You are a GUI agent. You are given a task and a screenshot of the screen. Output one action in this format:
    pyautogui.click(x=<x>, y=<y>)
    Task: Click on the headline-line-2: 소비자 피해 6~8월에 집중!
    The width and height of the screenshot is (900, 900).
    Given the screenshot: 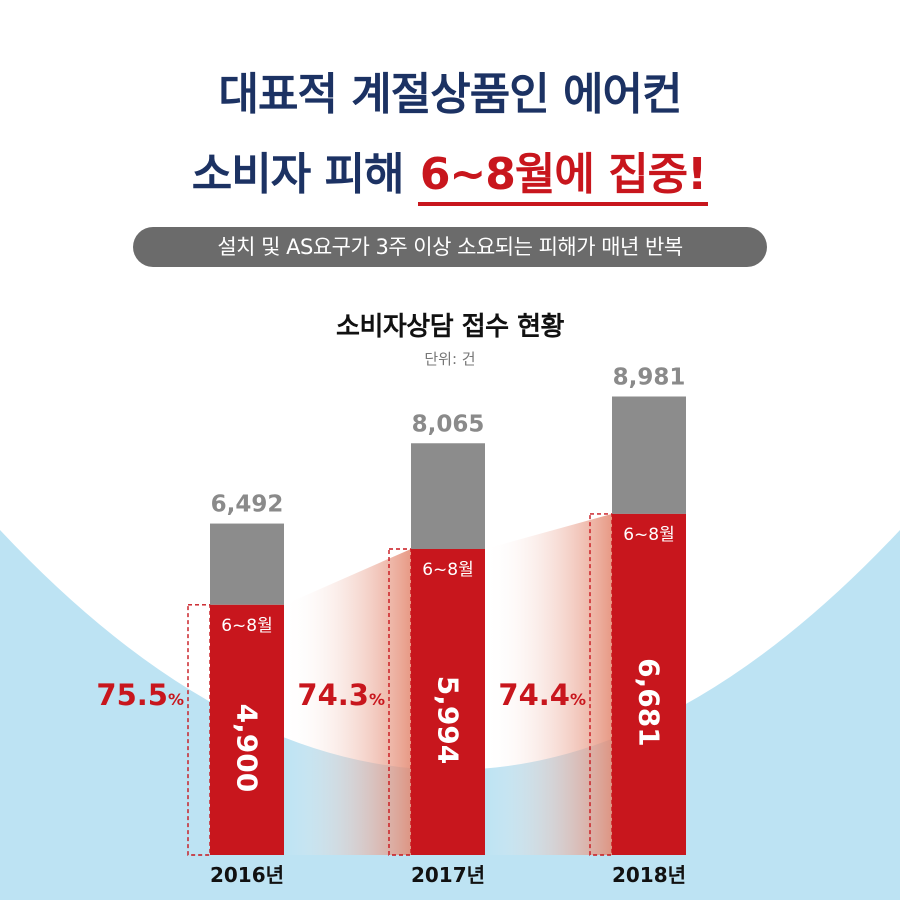 What is the action you would take?
    pyautogui.click(x=450, y=172)
    